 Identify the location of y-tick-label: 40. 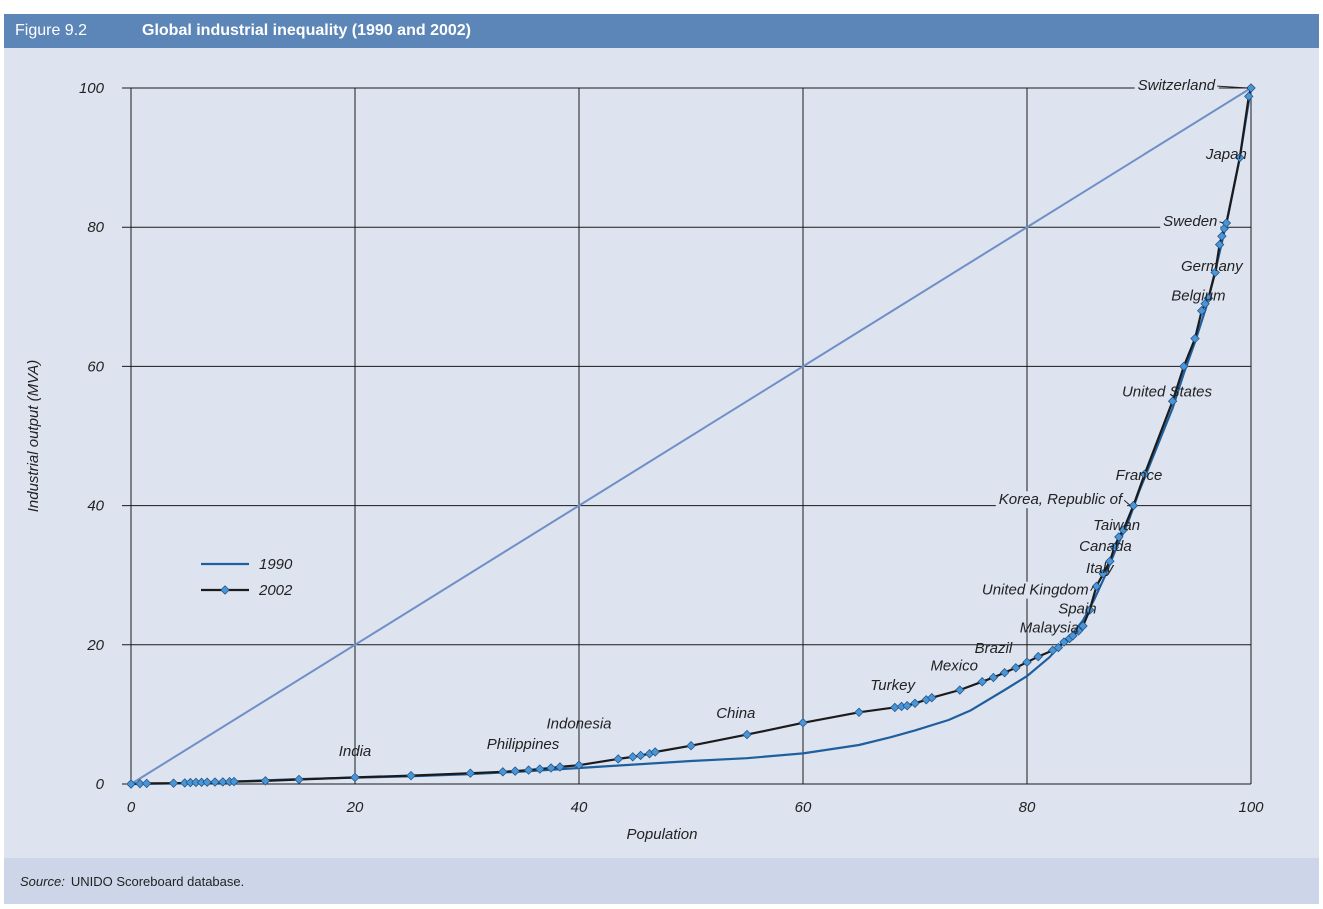
(95, 506).